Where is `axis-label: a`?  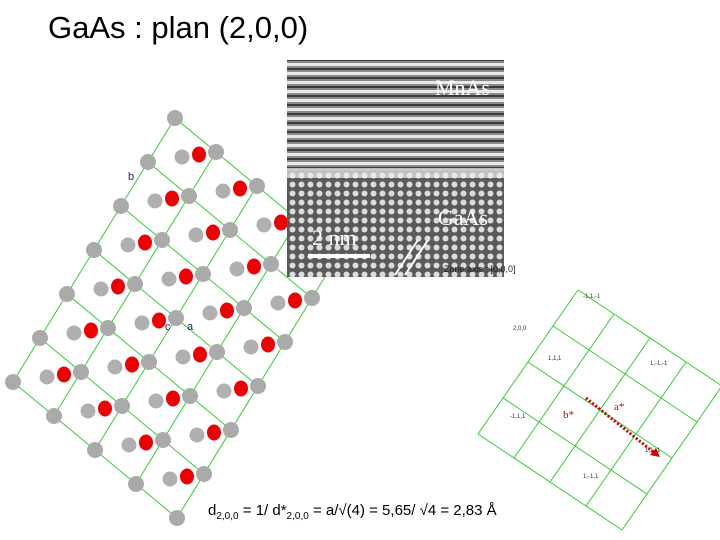
axis-label: a is located at coordinates (190, 327).